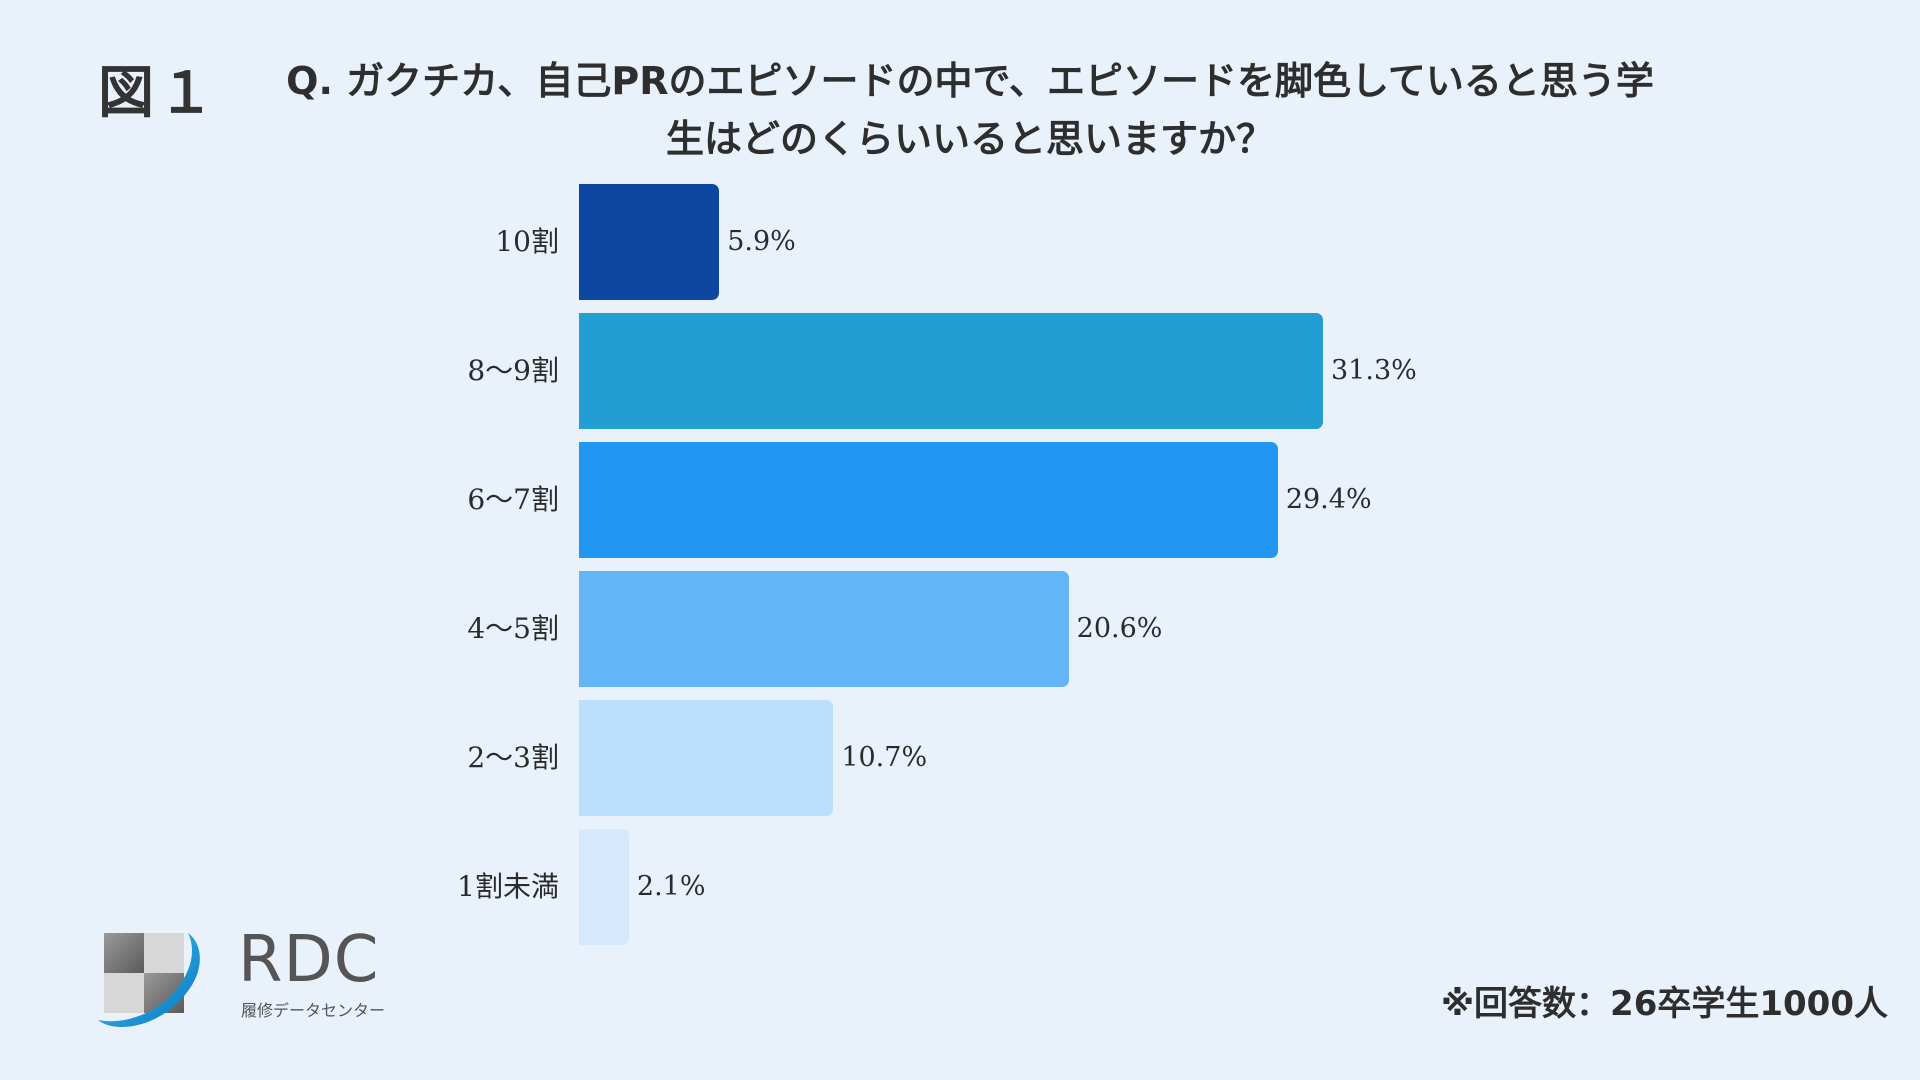 Image resolution: width=1920 pixels, height=1080 pixels. Describe the element at coordinates (527, 241) in the screenshot. I see `category-label: 10割` at that location.